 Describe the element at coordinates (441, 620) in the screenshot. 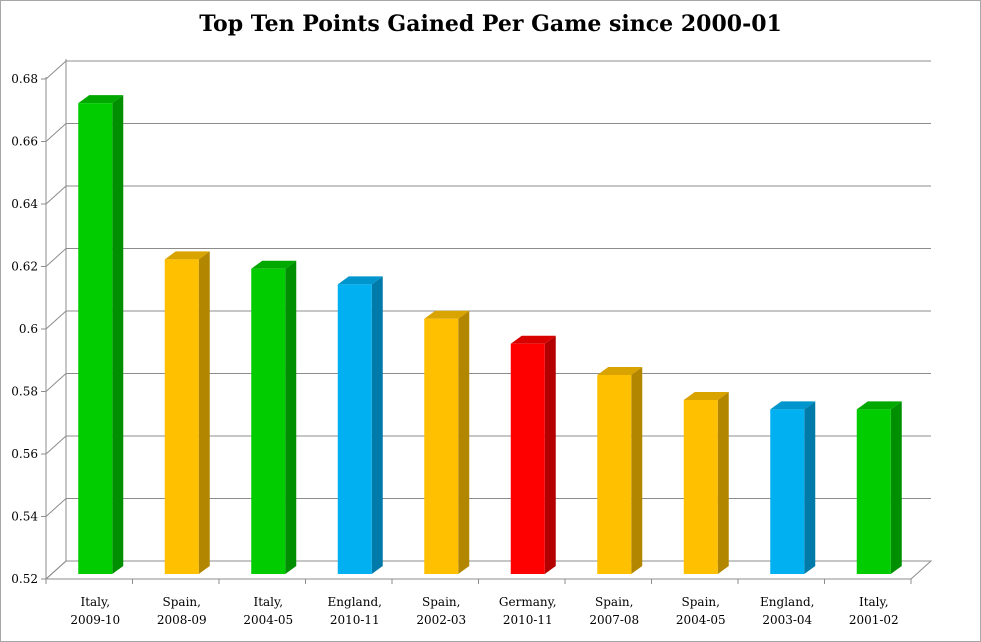

I see `x-tick-label: 2002-03` at that location.